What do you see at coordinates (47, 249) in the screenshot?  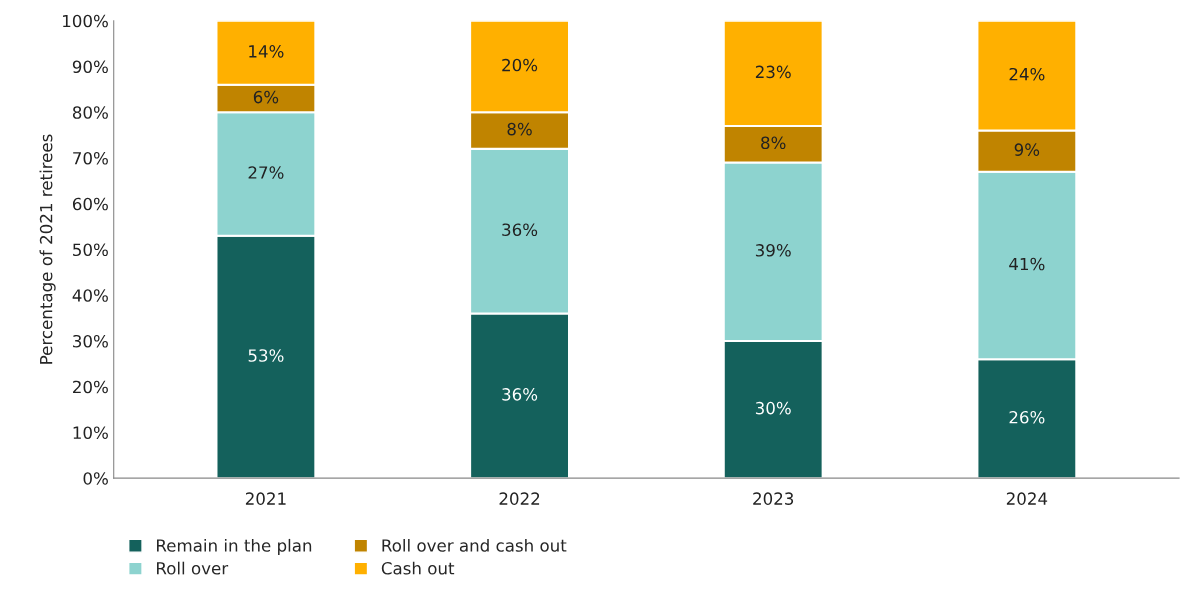 I see `y-axis-title: Percentage of 2021 retirees` at bounding box center [47, 249].